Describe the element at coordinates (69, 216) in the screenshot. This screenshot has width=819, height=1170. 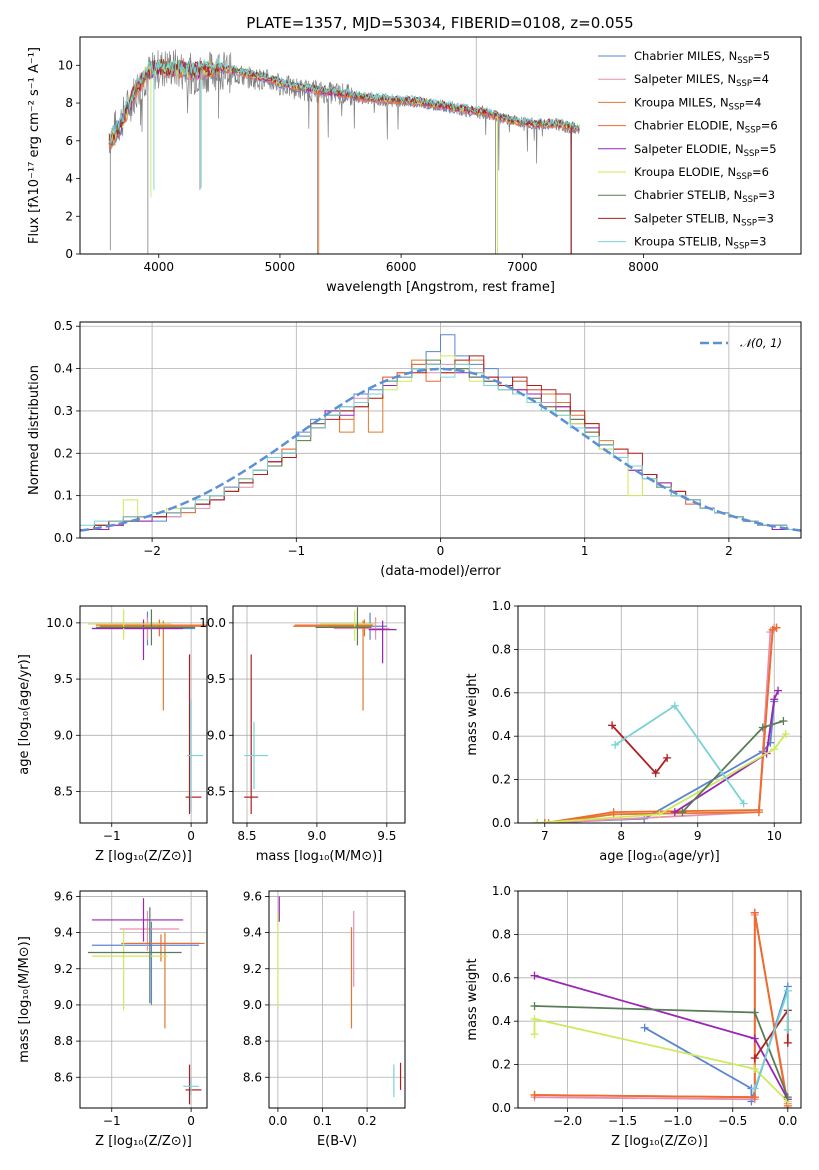
I see `y-tick-label: 2` at that location.